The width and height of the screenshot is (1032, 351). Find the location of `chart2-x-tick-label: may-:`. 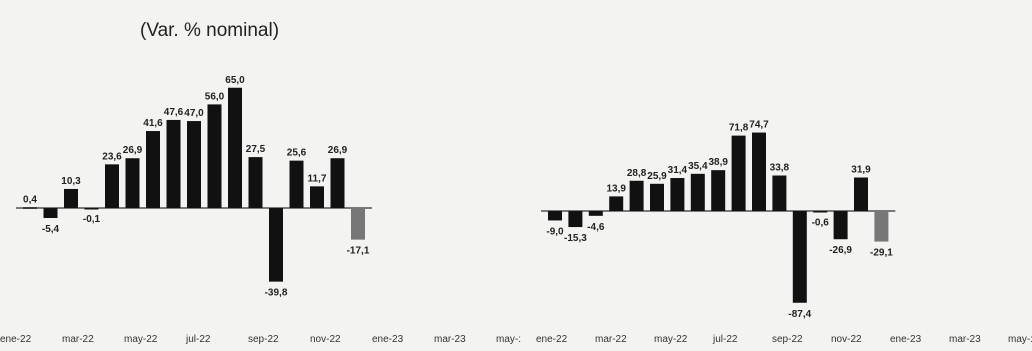

chart2-x-tick-label: may-: is located at coordinates (1020, 339).